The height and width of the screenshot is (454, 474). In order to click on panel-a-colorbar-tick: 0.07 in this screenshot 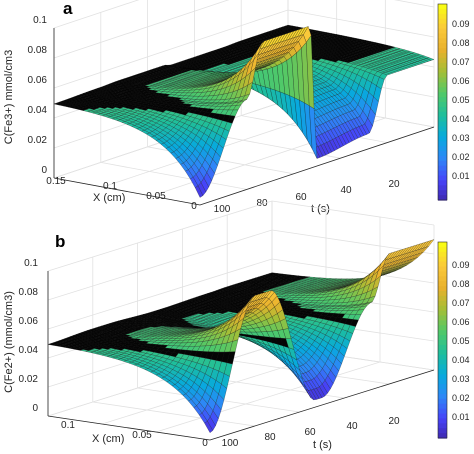, I will do `click(461, 62)`.